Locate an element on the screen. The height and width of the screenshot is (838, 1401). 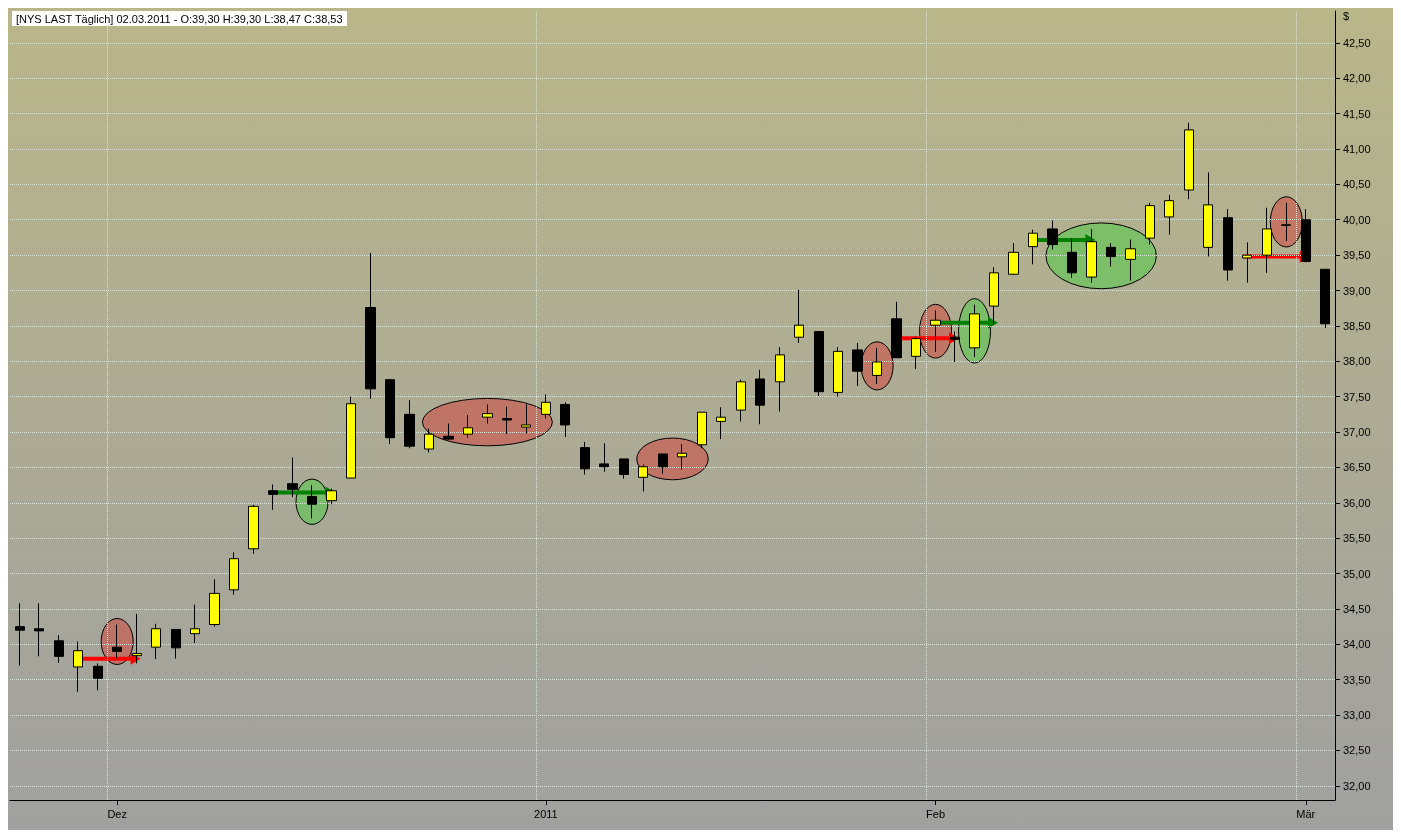
y-tick-label: 33,00 is located at coordinates (1357, 715).